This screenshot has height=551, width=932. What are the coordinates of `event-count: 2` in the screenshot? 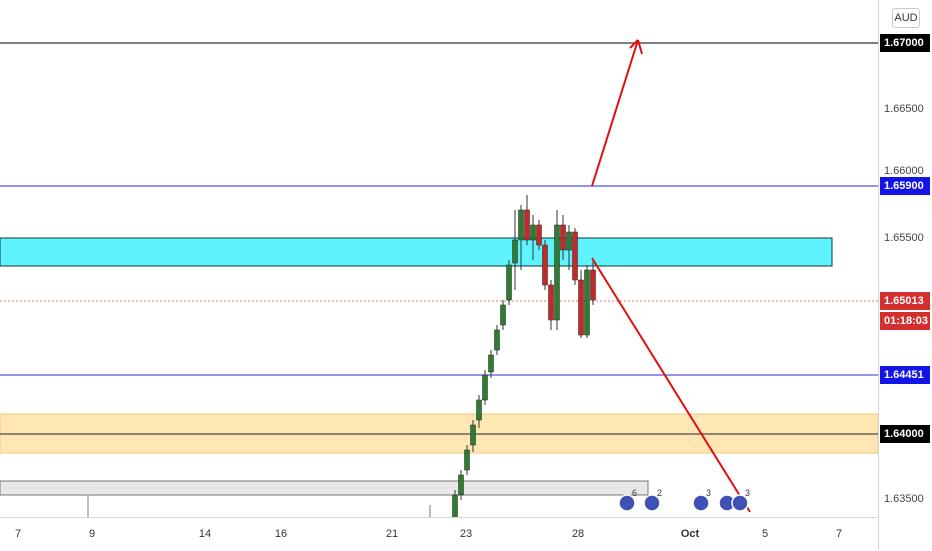 It's located at (659, 493).